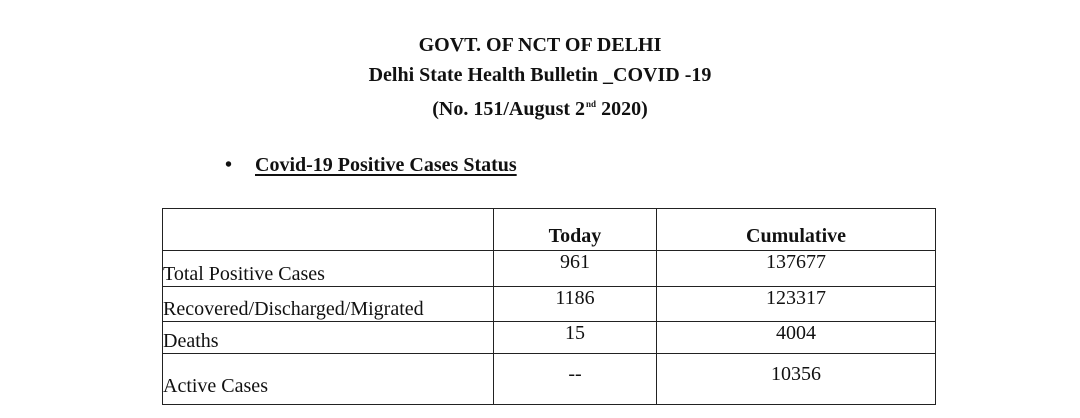 The width and height of the screenshot is (1080, 418). Describe the element at coordinates (796, 337) in the screenshot. I see `cumulative-value: 4004` at that location.